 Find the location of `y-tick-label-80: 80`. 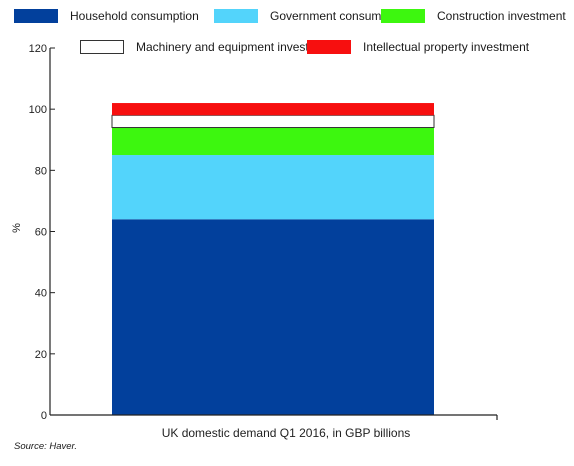

y-tick-label-80: 80 is located at coordinates (41, 171).